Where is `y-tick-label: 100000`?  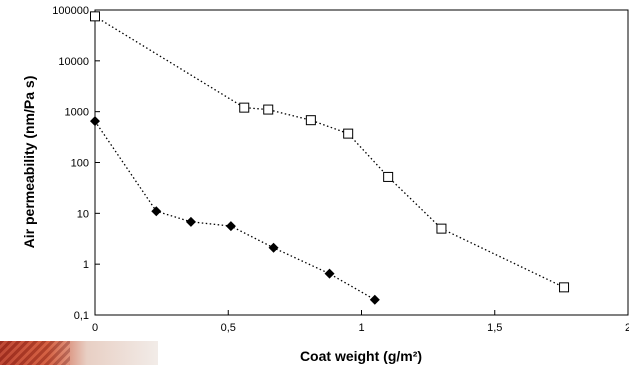
y-tick-label: 100000 is located at coordinates (70, 11).